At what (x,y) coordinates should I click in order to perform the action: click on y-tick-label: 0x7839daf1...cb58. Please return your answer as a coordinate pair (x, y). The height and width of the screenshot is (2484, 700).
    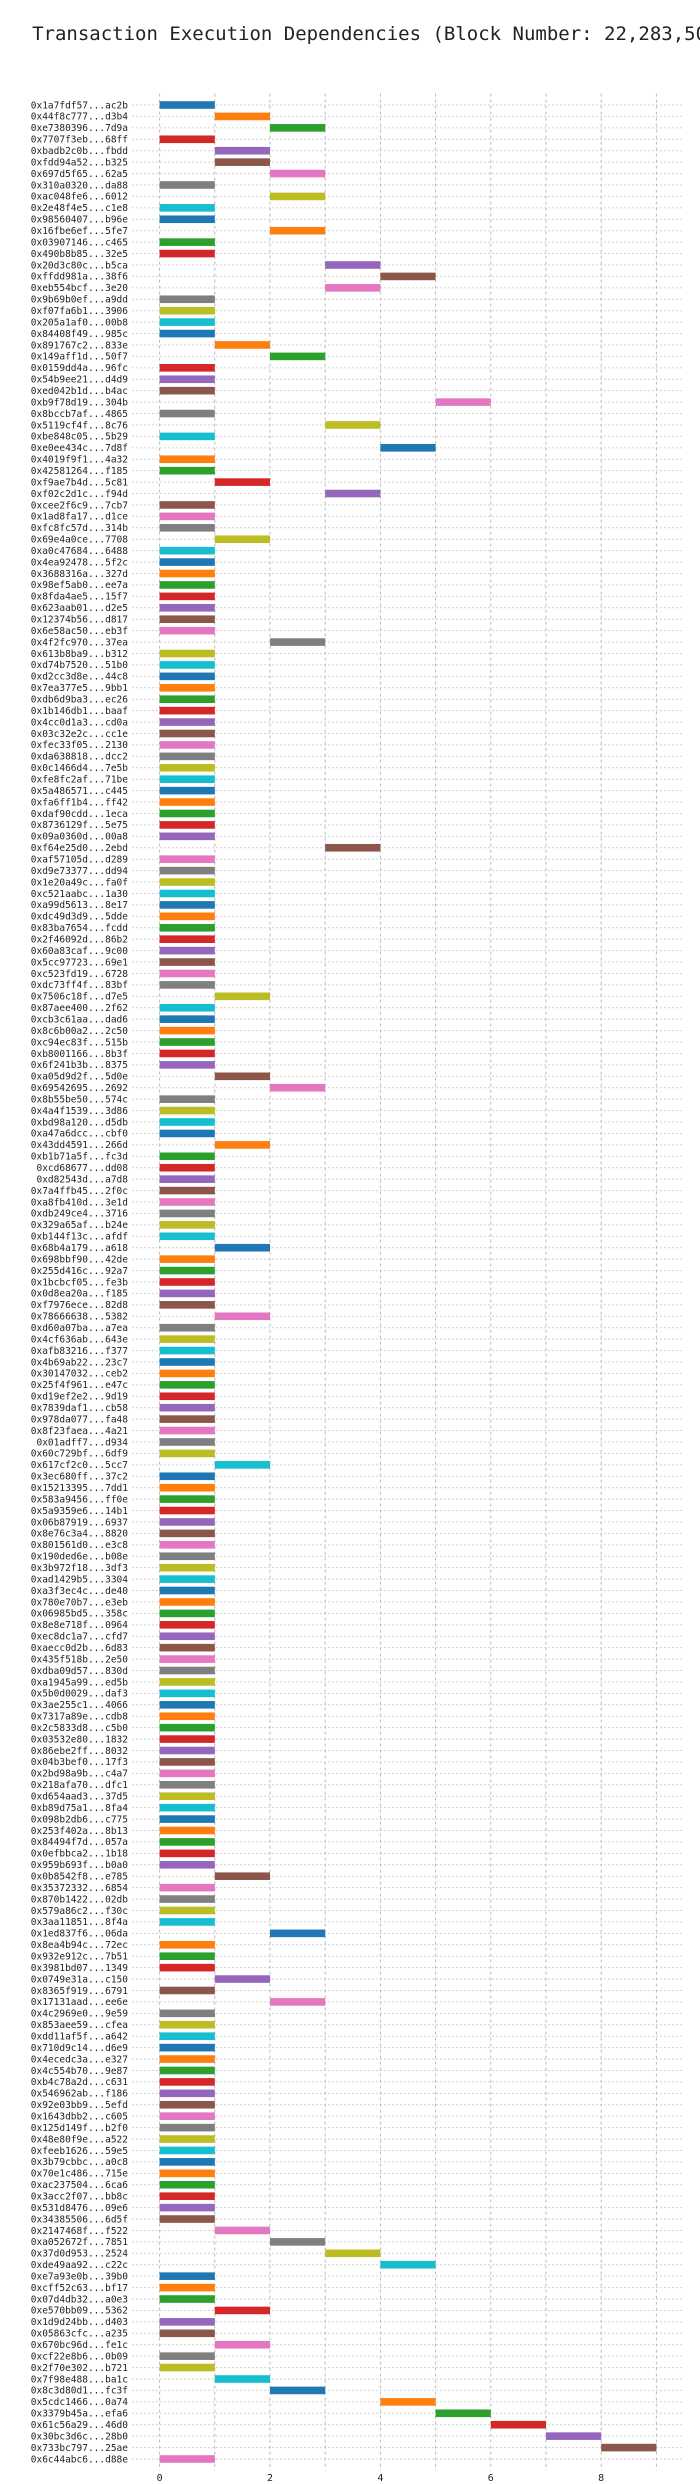
    Looking at the image, I should click on (80, 1408).